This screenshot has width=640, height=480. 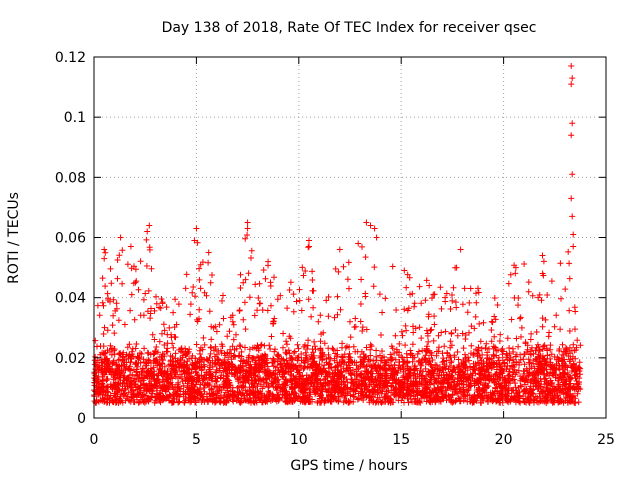 What do you see at coordinates (352, 440) in the screenshot?
I see `x-tick-labels: 0 5 10 15 20 25` at bounding box center [352, 440].